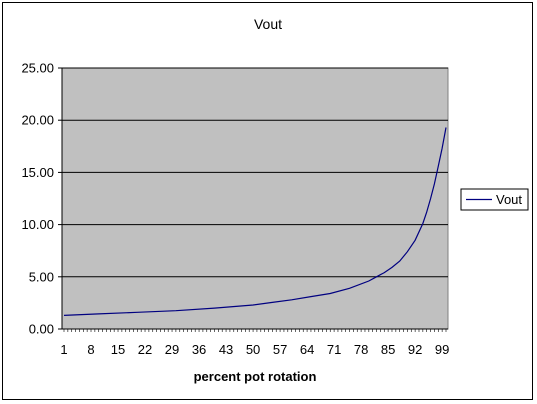 Image resolution: width=537 pixels, height=404 pixels. Describe the element at coordinates (361, 349) in the screenshot. I see `x-tick-label: 78` at that location.